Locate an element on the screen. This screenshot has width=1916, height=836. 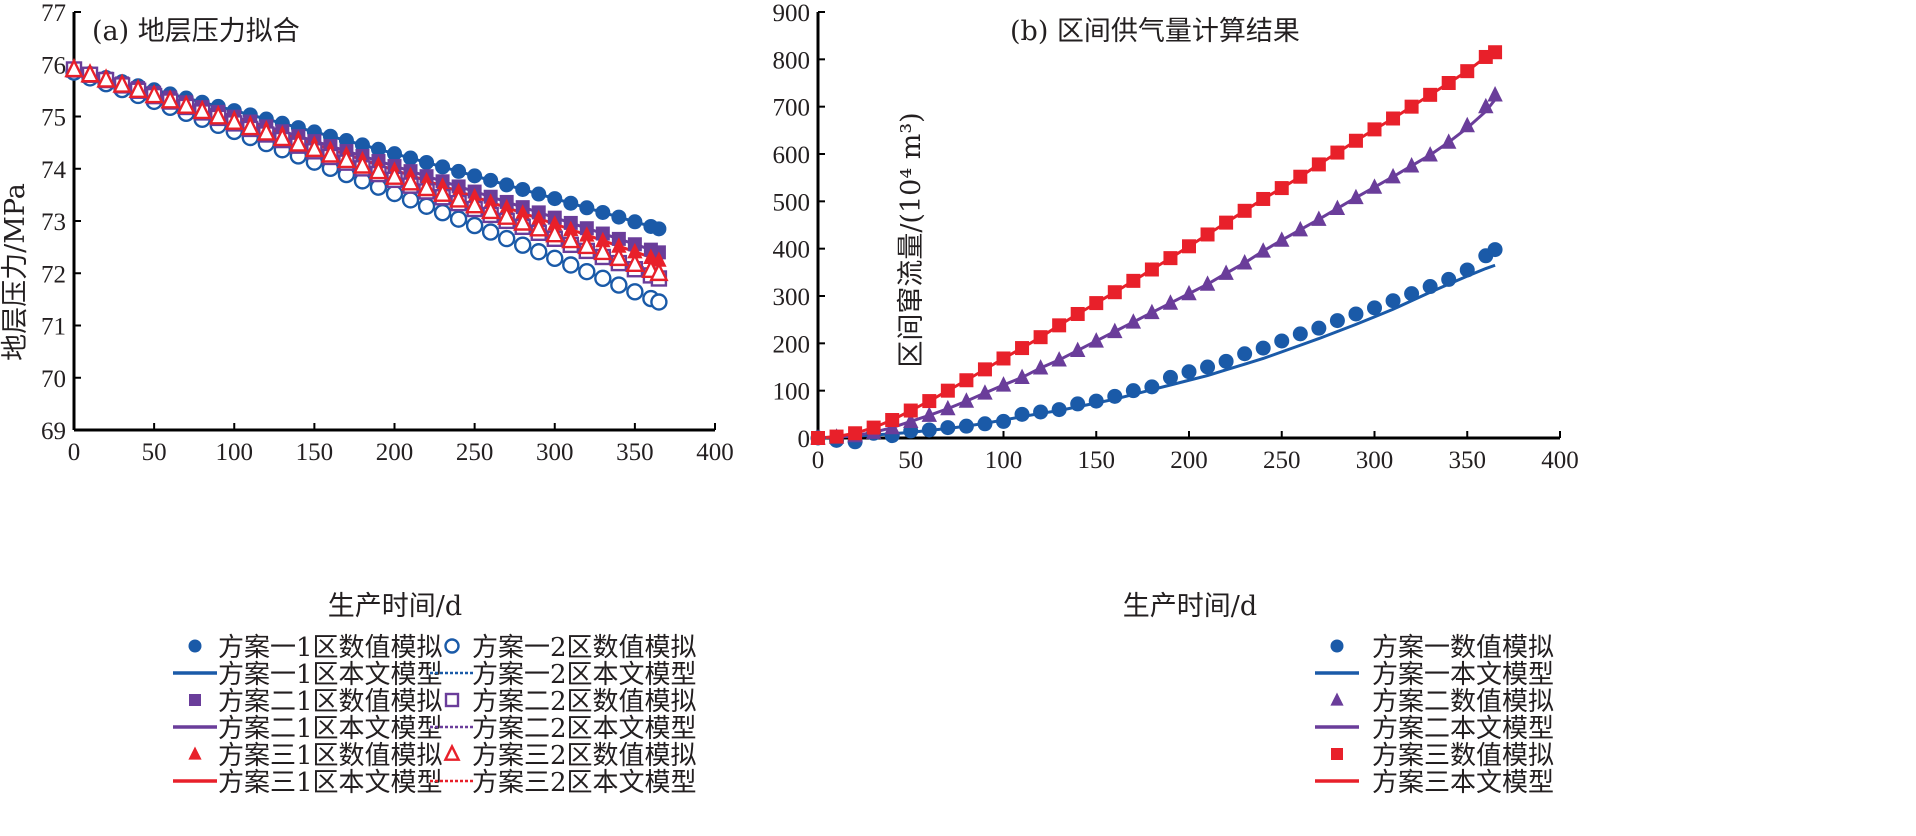
y-tick-label: 72 is located at coordinates (53, 274).